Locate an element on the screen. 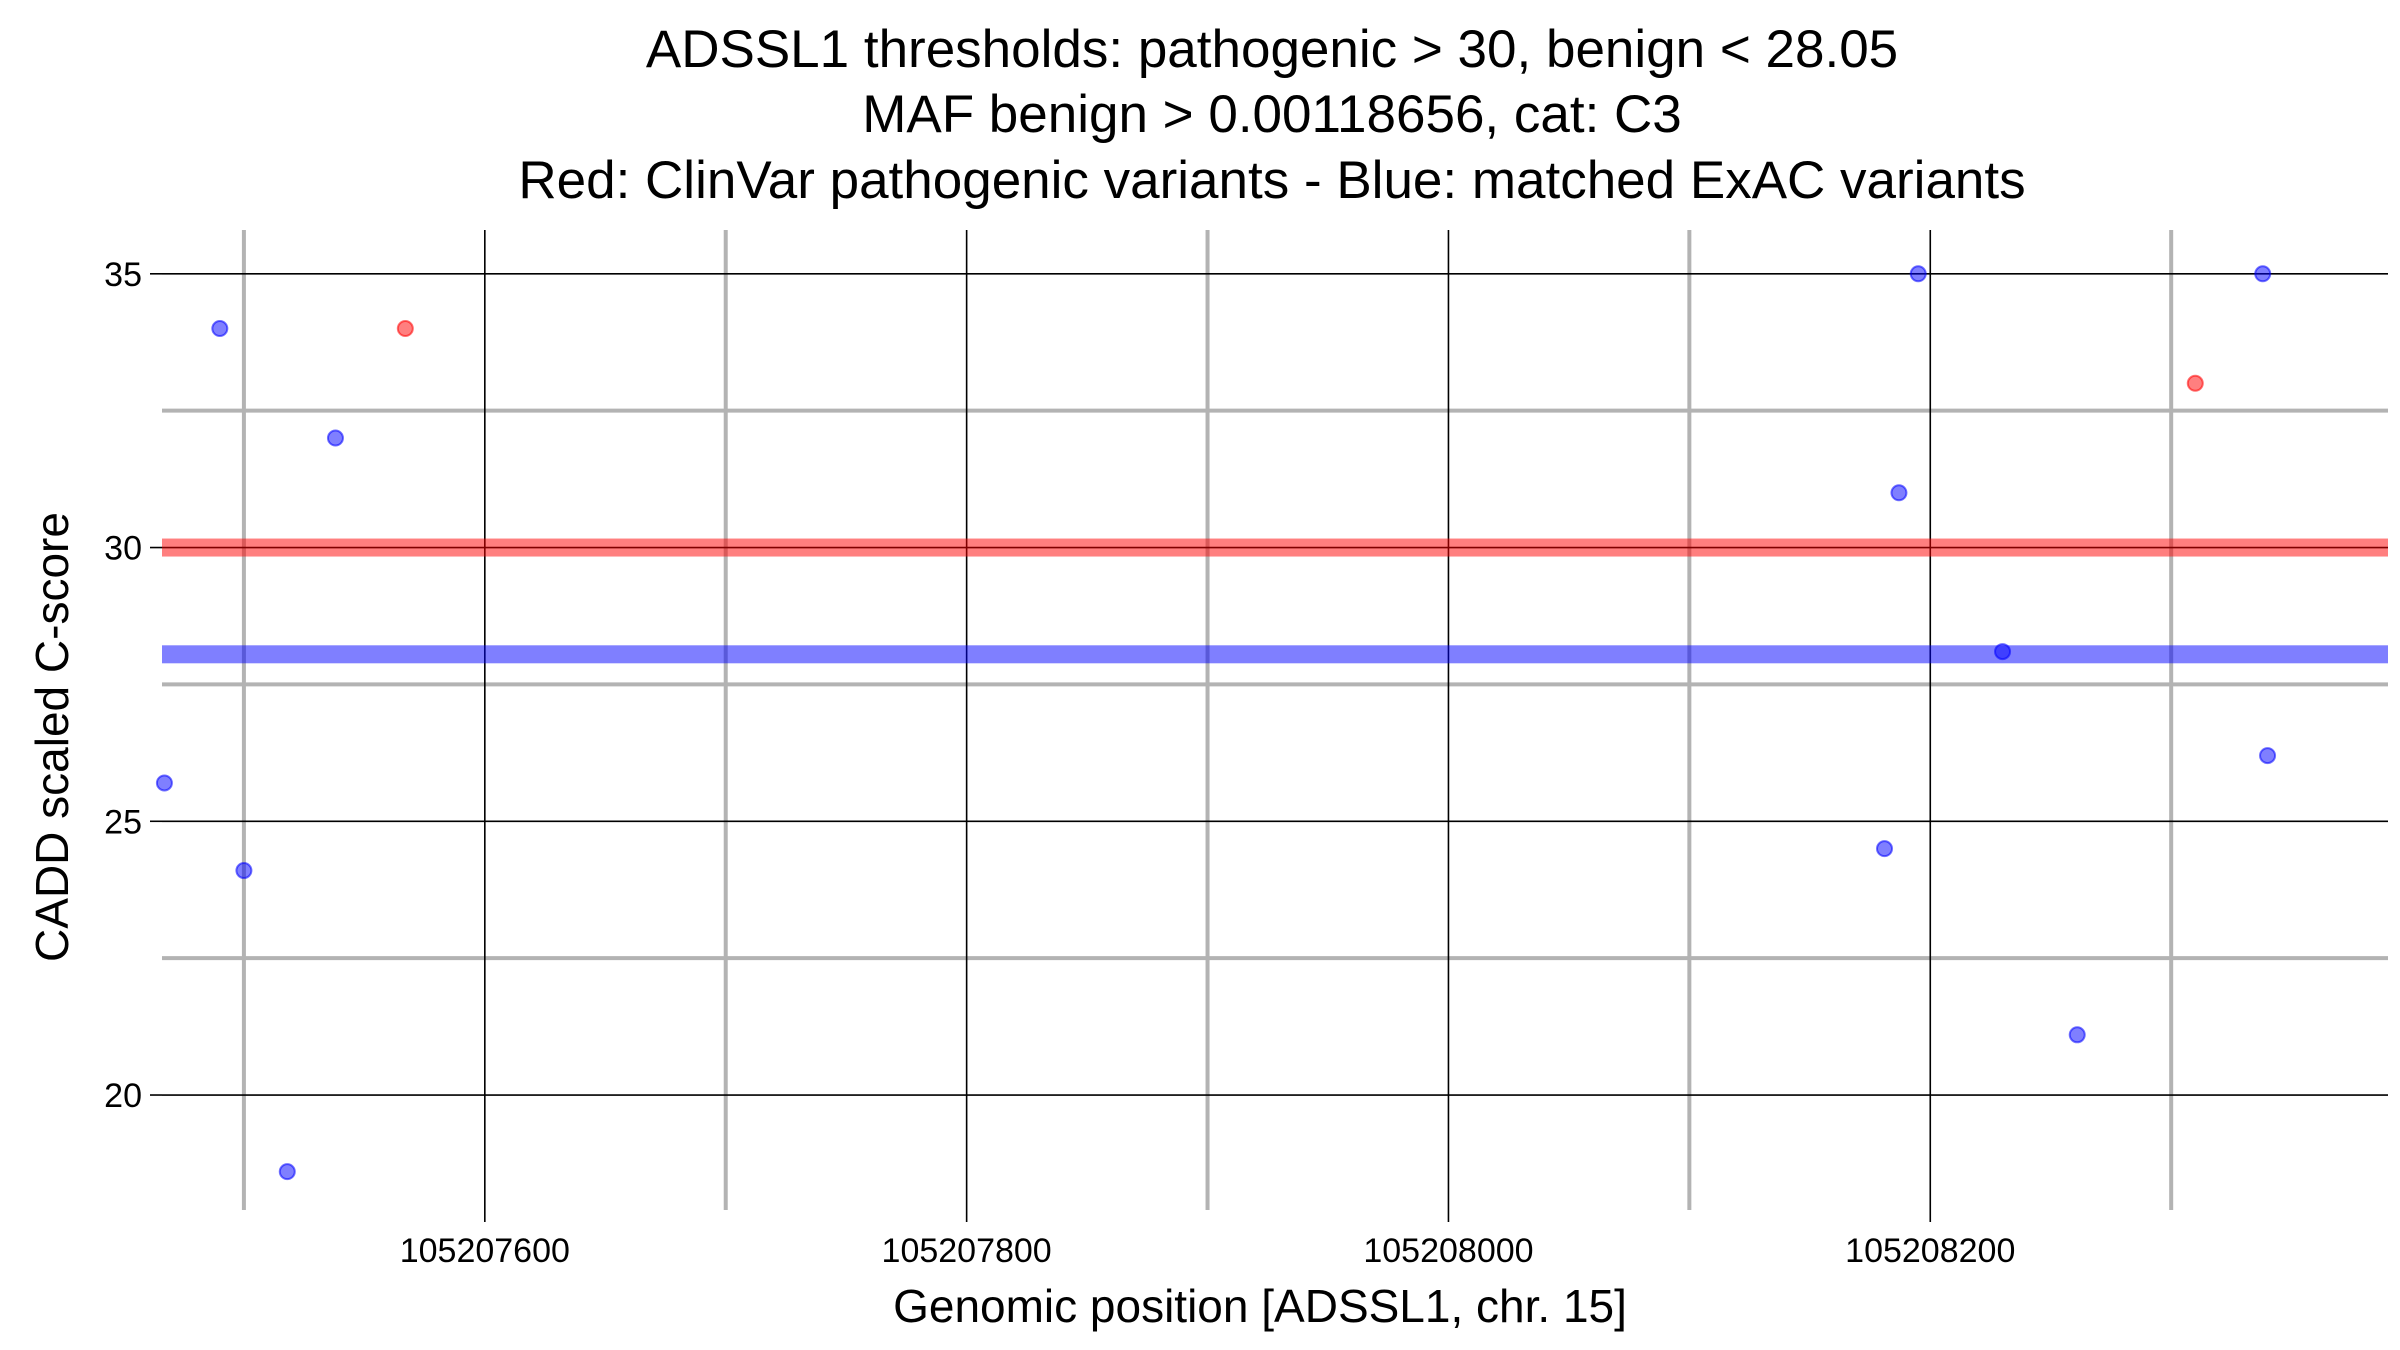 The width and height of the screenshot is (2400, 1350). title-line-2: MAF benign > 0.00118656, cat: C3 is located at coordinates (1272, 114).